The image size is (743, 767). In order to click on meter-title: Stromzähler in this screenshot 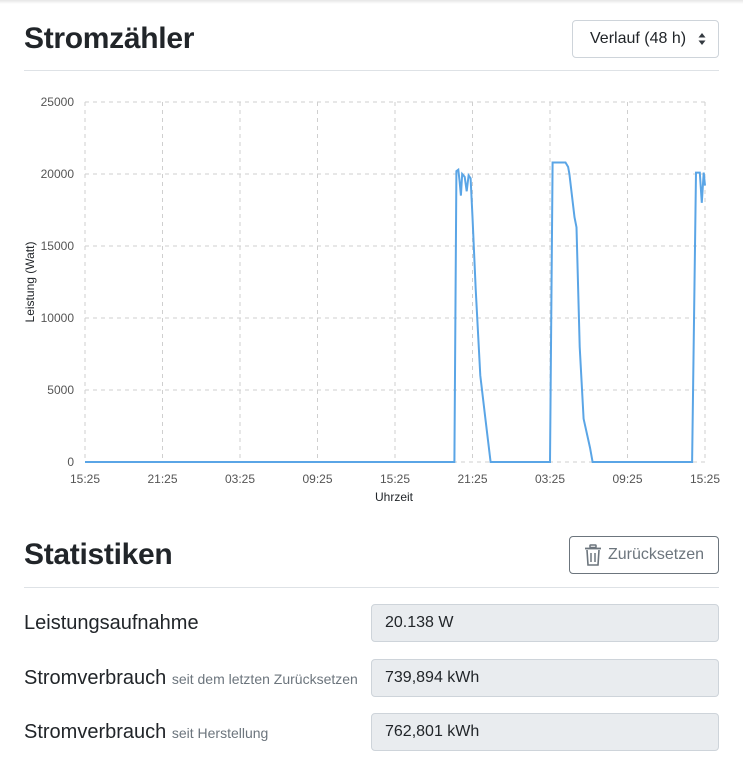, I will do `click(109, 38)`.